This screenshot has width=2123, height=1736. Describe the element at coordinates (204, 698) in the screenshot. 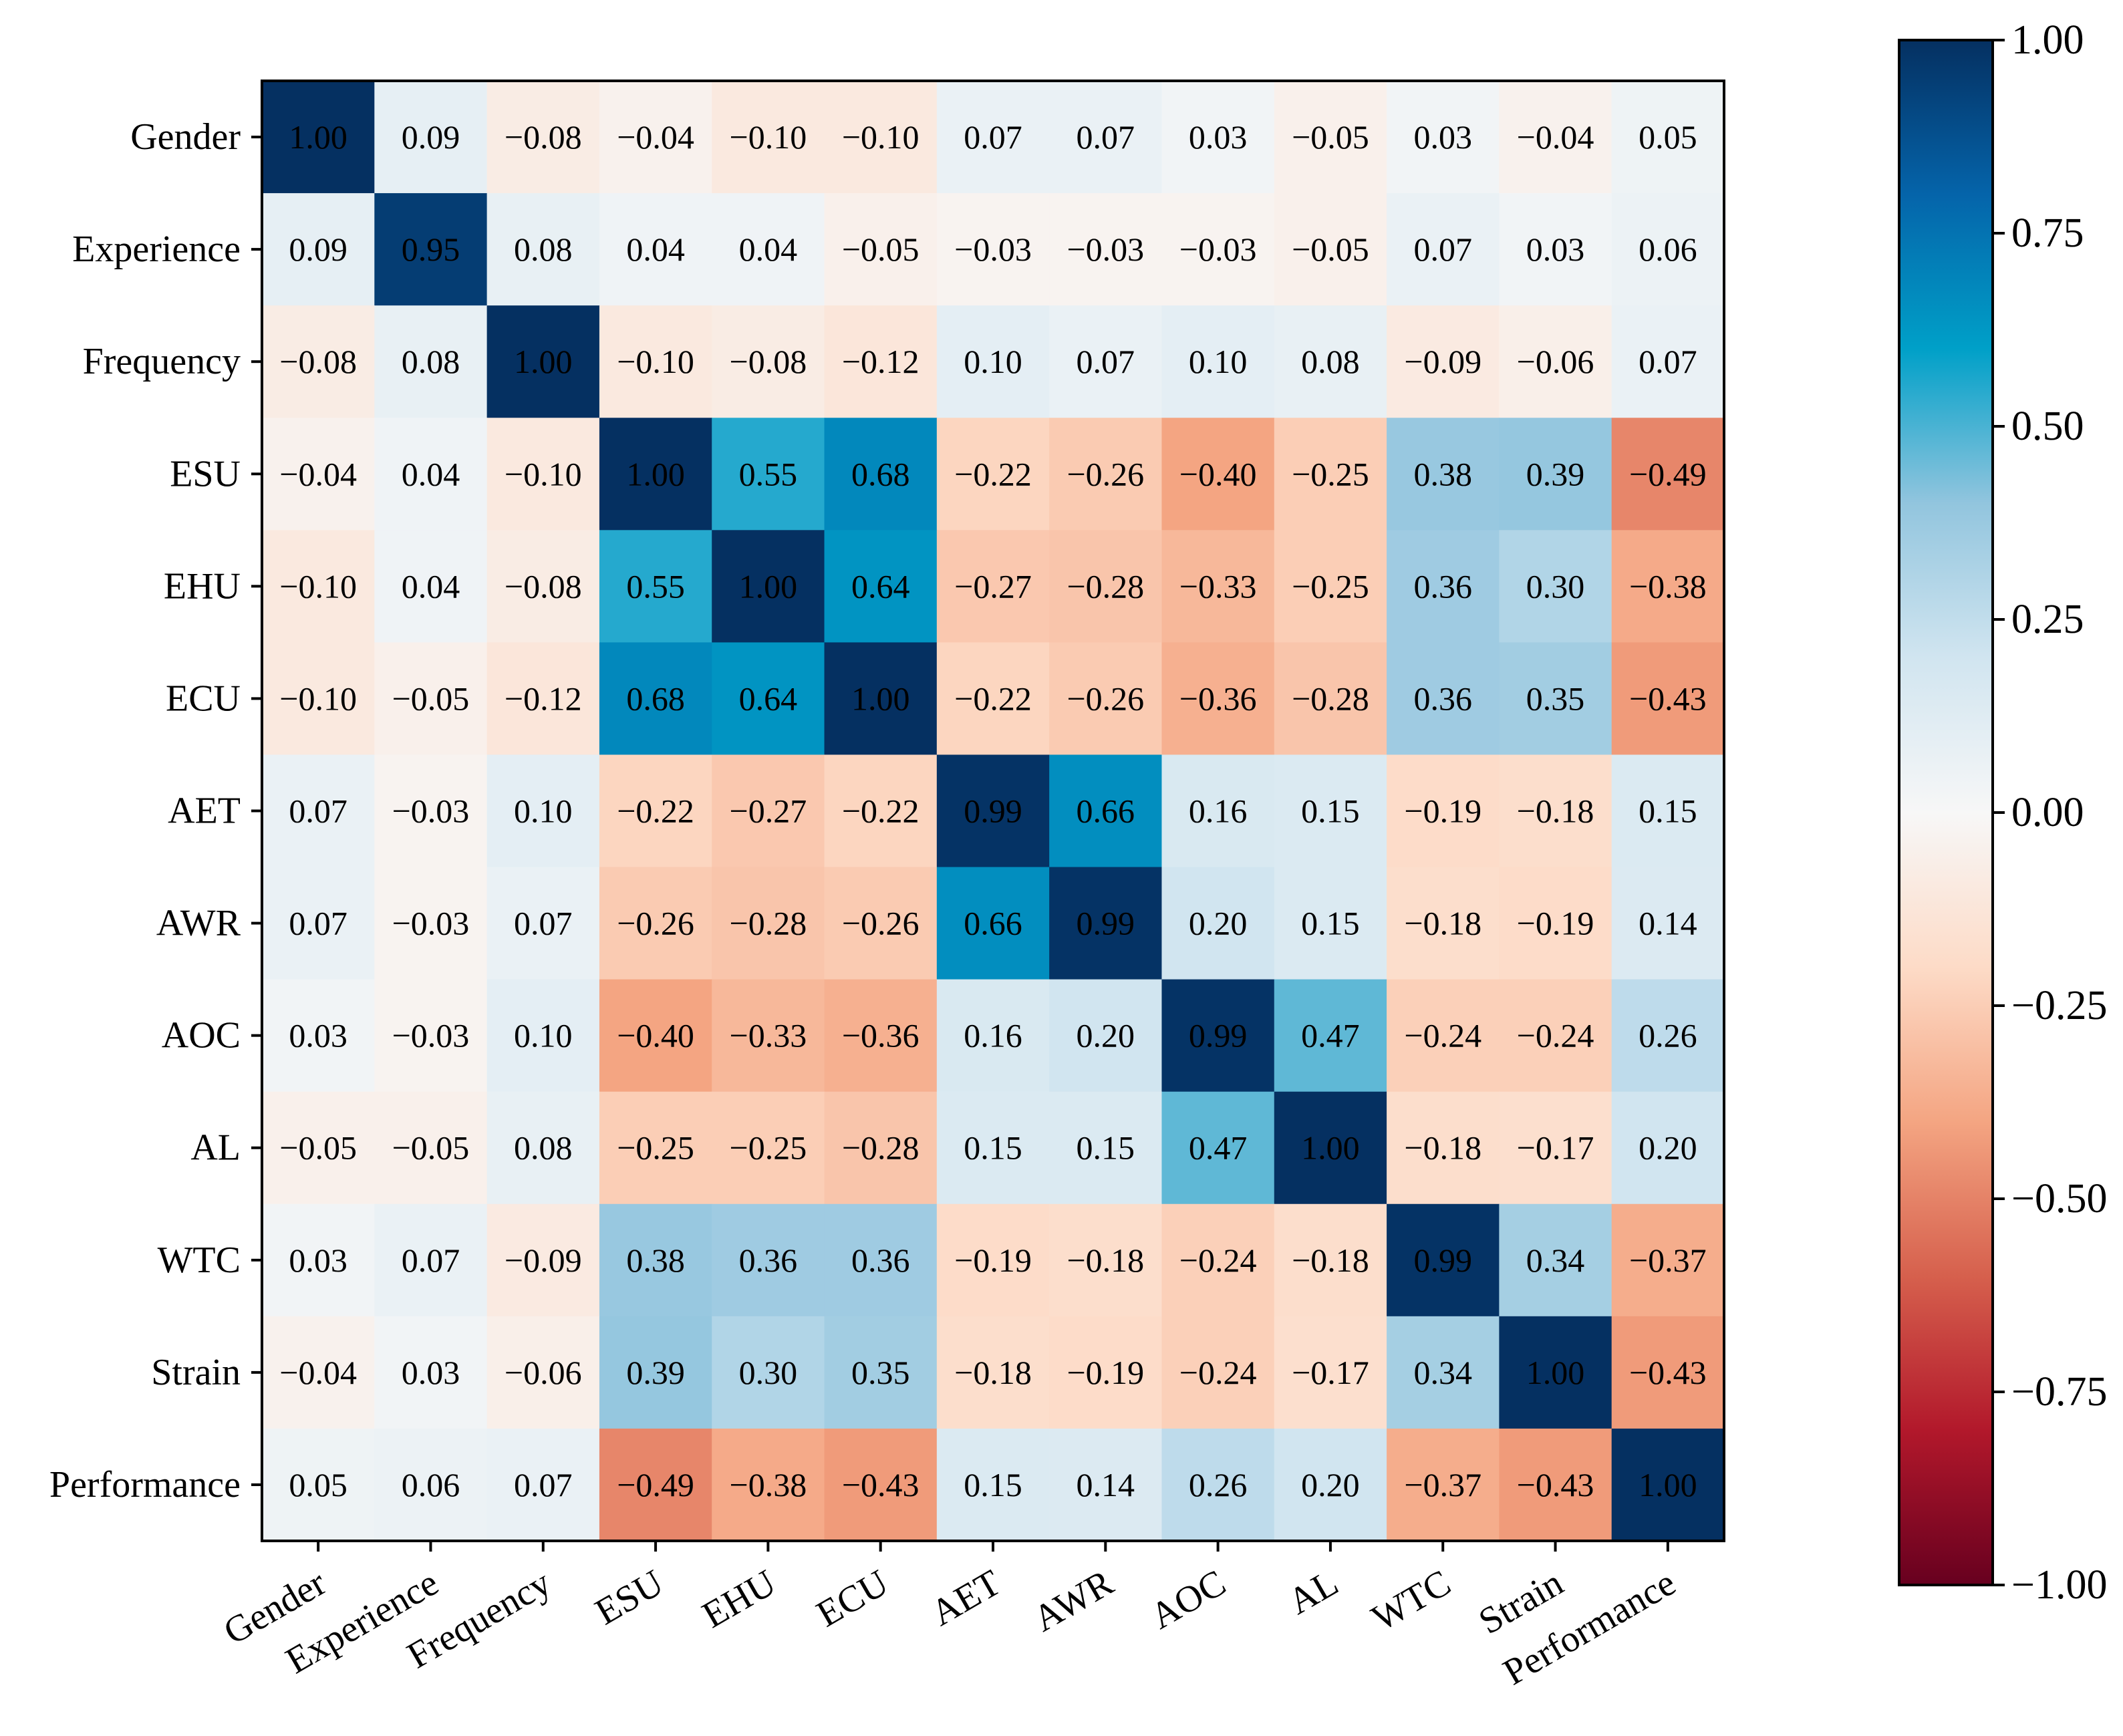

I see `y-tick-label: ECU` at that location.